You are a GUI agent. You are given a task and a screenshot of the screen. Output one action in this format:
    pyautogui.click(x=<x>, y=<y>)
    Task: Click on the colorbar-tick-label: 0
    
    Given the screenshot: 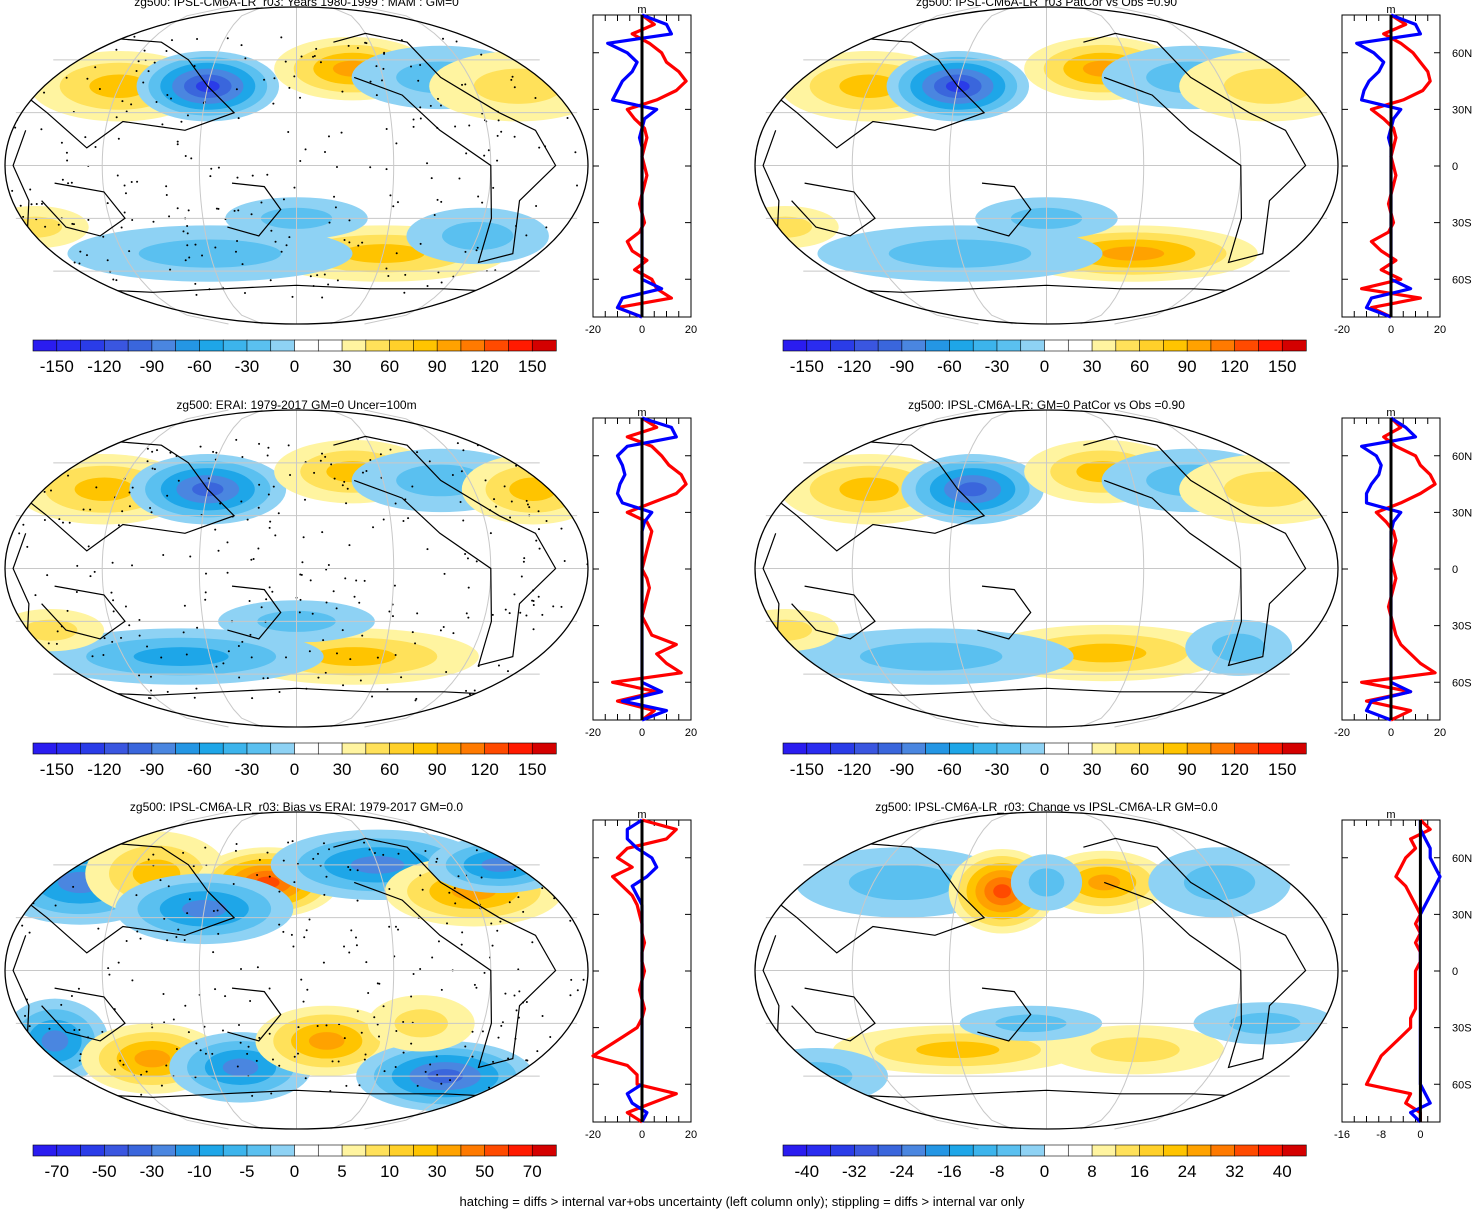 What is the action you would take?
    pyautogui.click(x=1044, y=769)
    